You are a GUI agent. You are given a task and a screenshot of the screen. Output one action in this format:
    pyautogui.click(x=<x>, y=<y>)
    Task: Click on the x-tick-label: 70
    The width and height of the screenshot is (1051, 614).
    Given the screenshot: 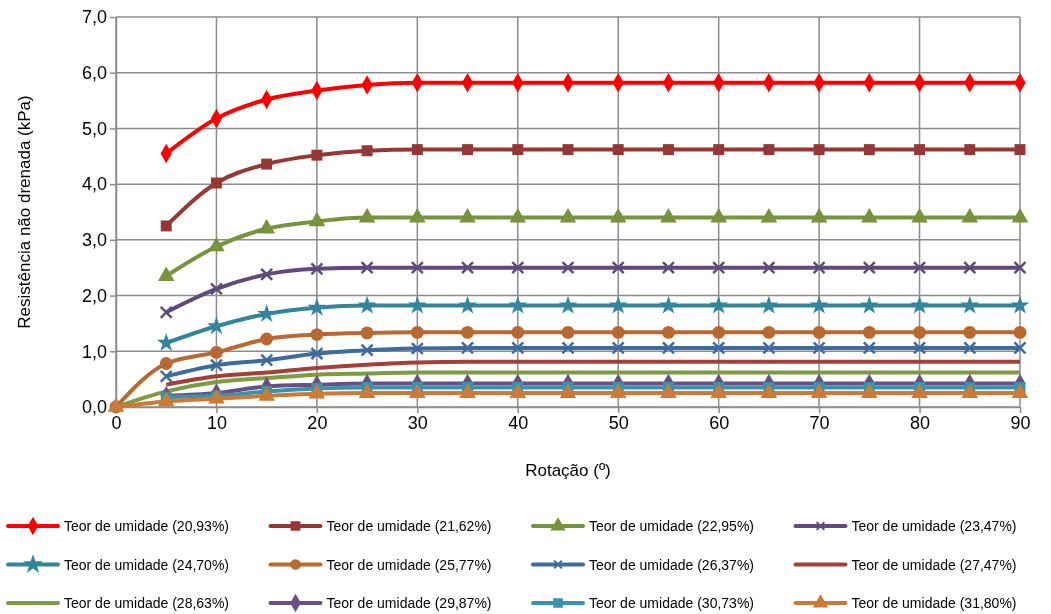 What is the action you would take?
    pyautogui.click(x=819, y=422)
    